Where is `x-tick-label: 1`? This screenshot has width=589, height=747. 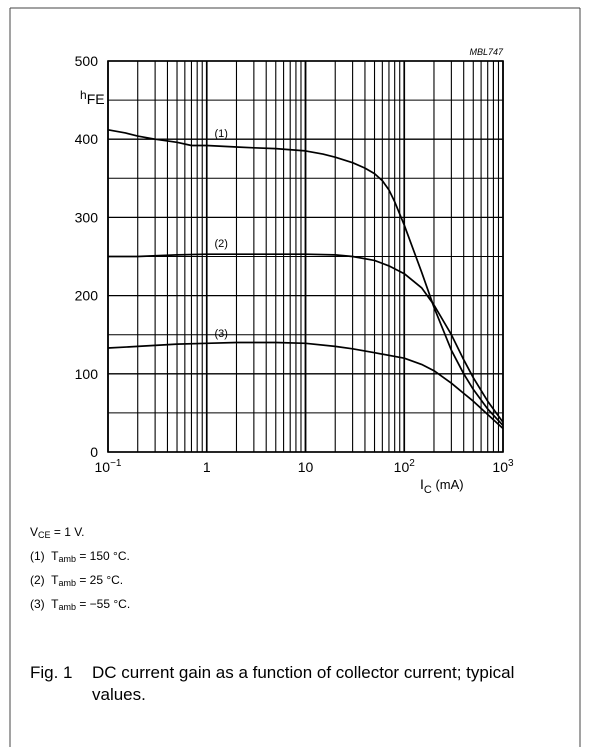
x-tick-label: 1 is located at coordinates (207, 467).